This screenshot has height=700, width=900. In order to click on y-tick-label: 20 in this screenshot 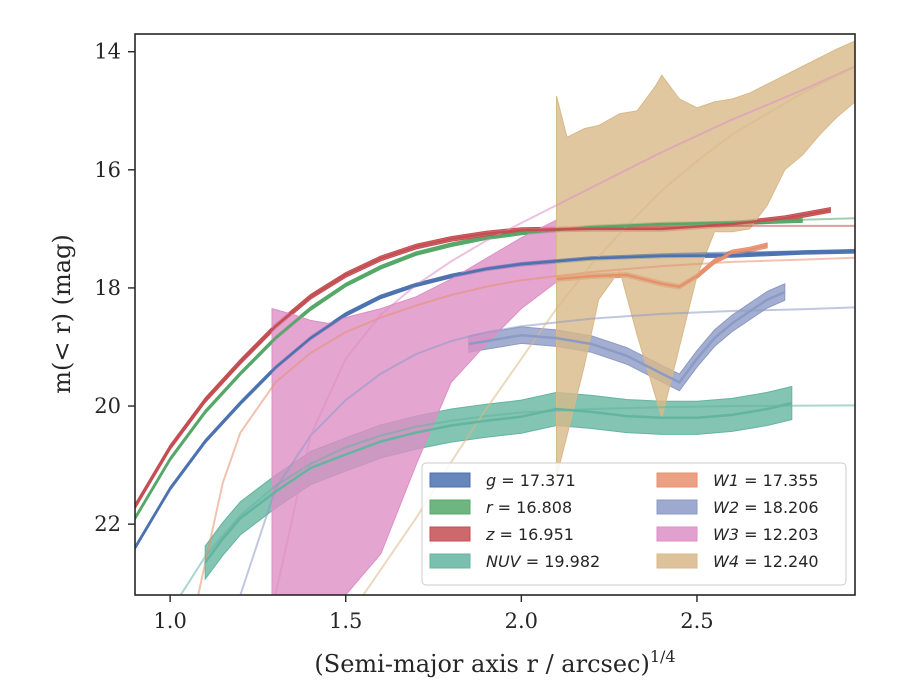, I will do `click(107, 406)`.